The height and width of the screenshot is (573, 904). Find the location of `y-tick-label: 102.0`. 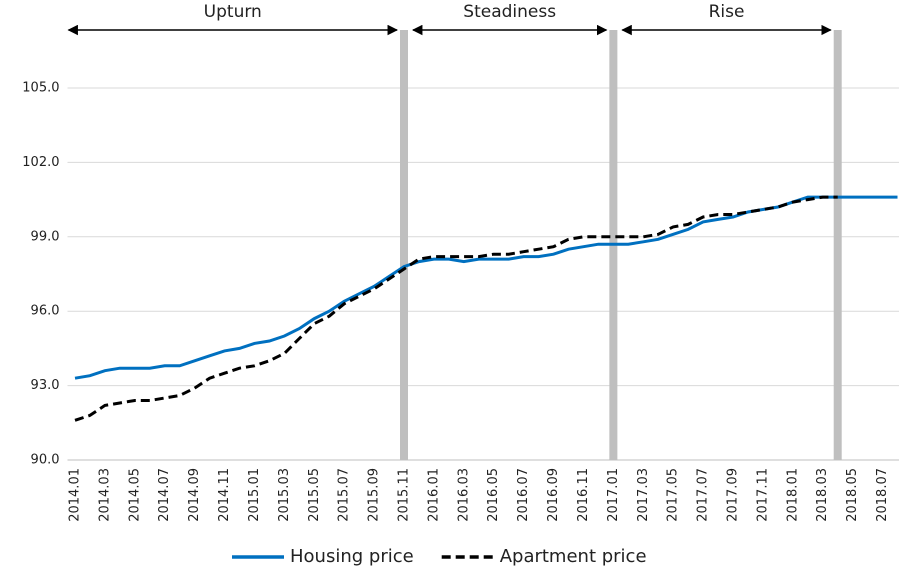

y-tick-label: 102.0 is located at coordinates (40, 162).